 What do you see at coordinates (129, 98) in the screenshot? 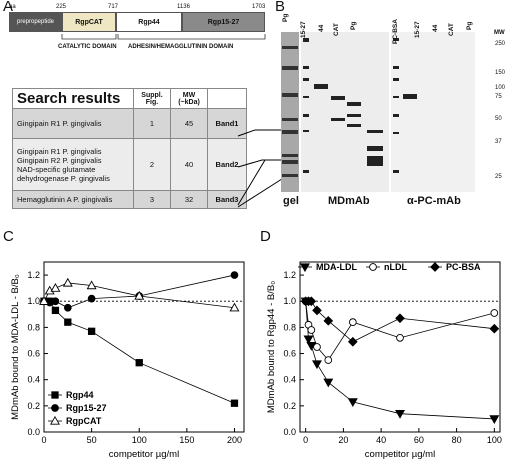
I see `table-header-row: Search results Suppl. Fig. MW (~kDa)` at bounding box center [129, 98].